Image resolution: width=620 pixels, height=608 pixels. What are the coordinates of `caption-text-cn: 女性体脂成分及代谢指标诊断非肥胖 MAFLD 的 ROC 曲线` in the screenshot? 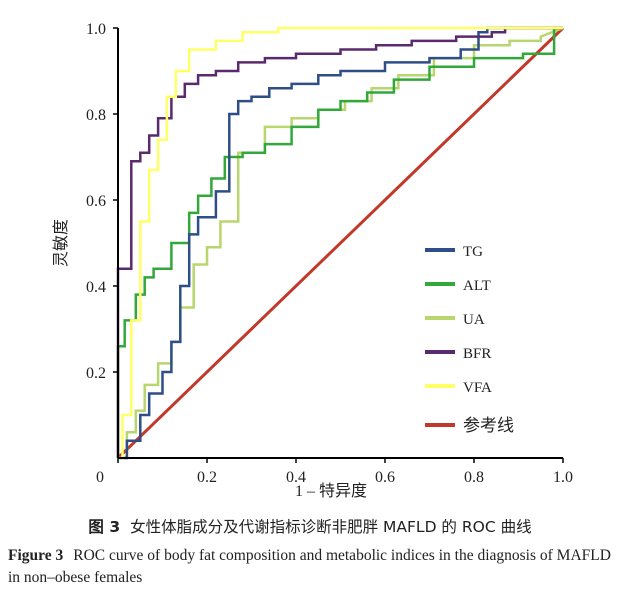 It's located at (331, 527).